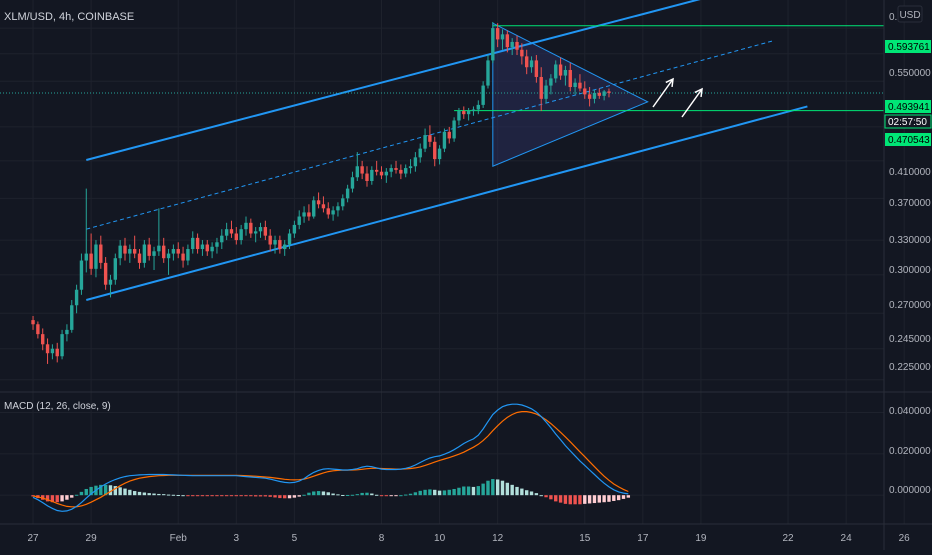 This screenshot has height=555, width=932. Describe the element at coordinates (788, 538) in the screenshot. I see `time-tick-label: 22` at that location.